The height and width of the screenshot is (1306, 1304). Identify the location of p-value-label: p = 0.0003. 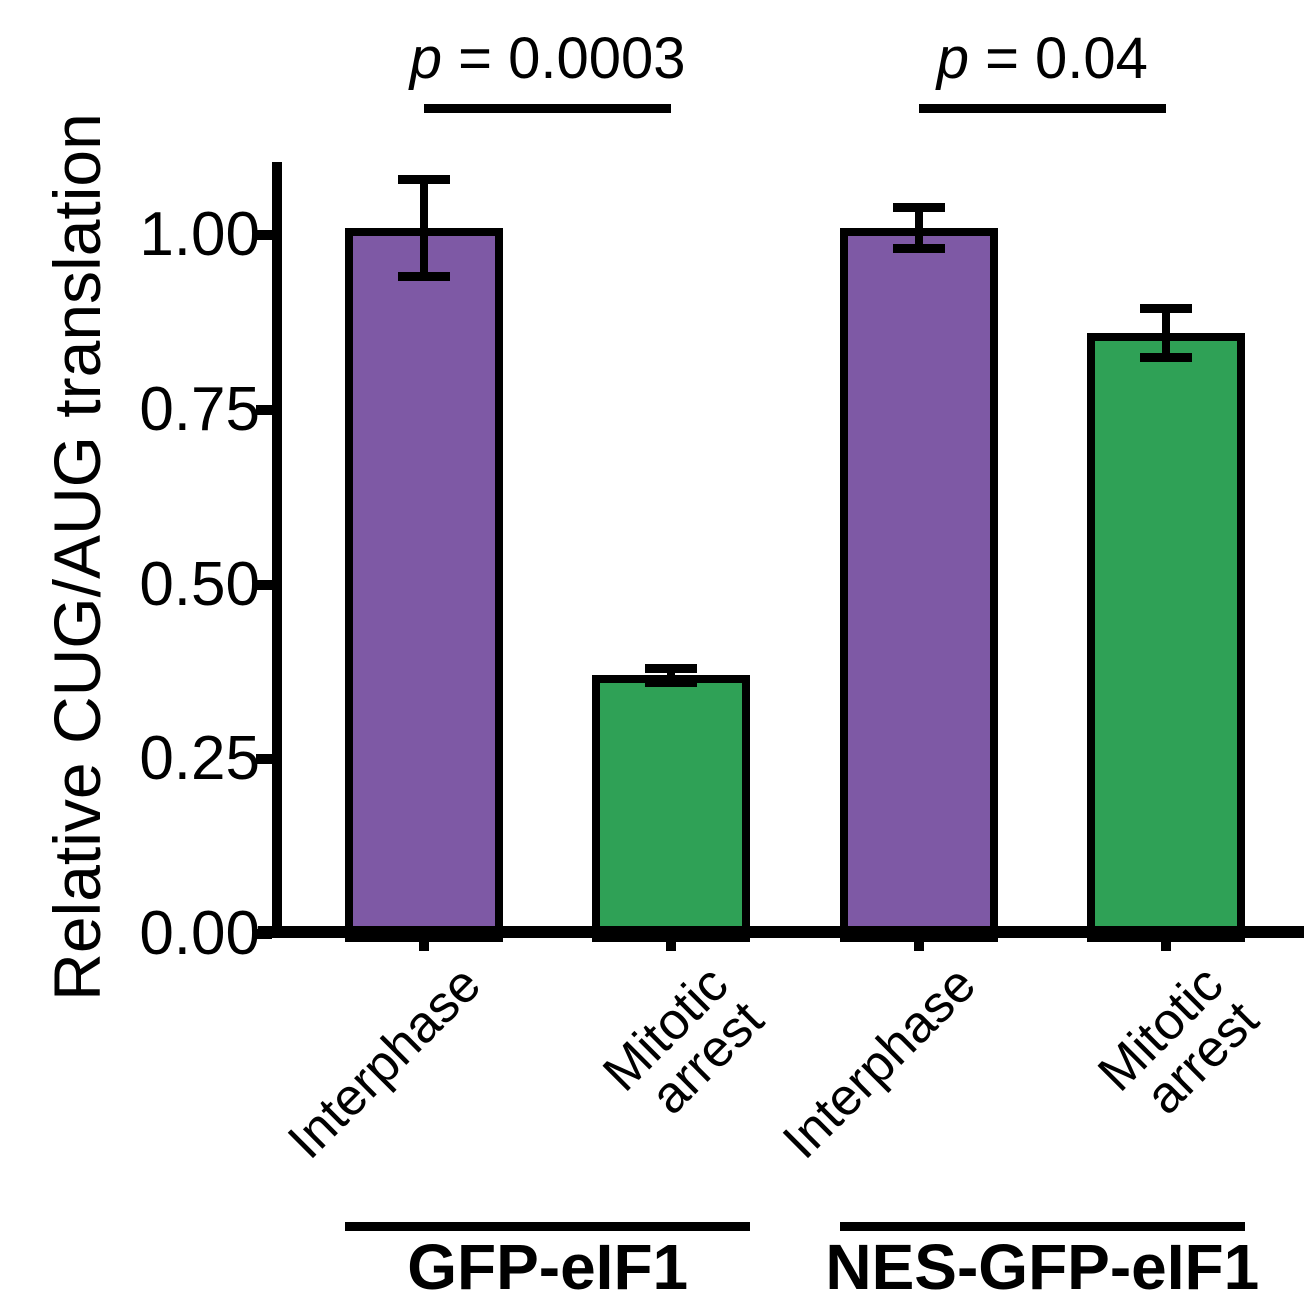
(548, 59).